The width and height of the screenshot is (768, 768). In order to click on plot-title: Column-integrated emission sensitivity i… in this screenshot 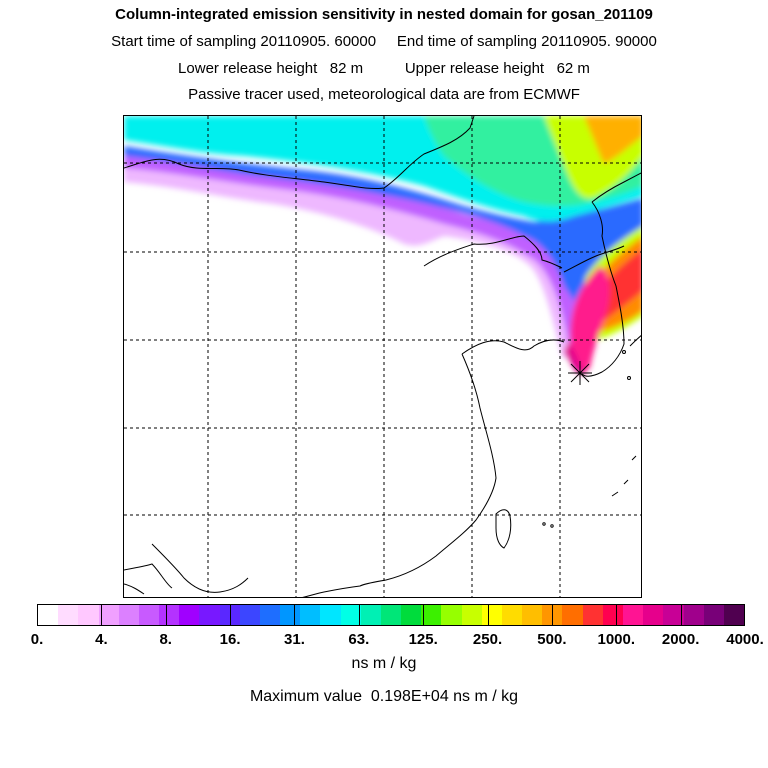, I will do `click(384, 14)`.